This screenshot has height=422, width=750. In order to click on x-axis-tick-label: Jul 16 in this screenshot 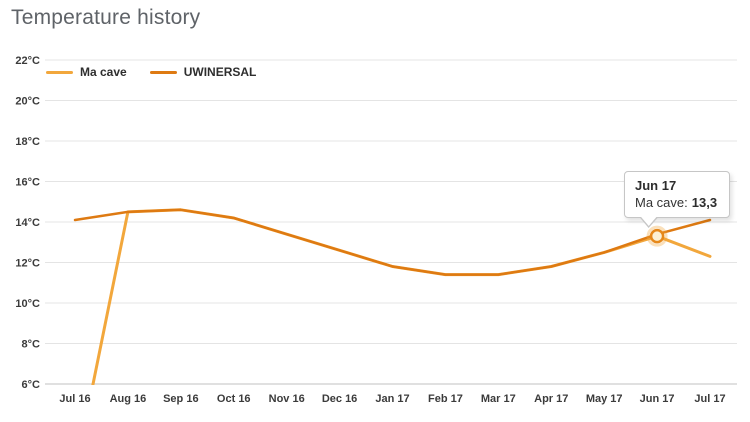, I will do `click(74, 399)`.